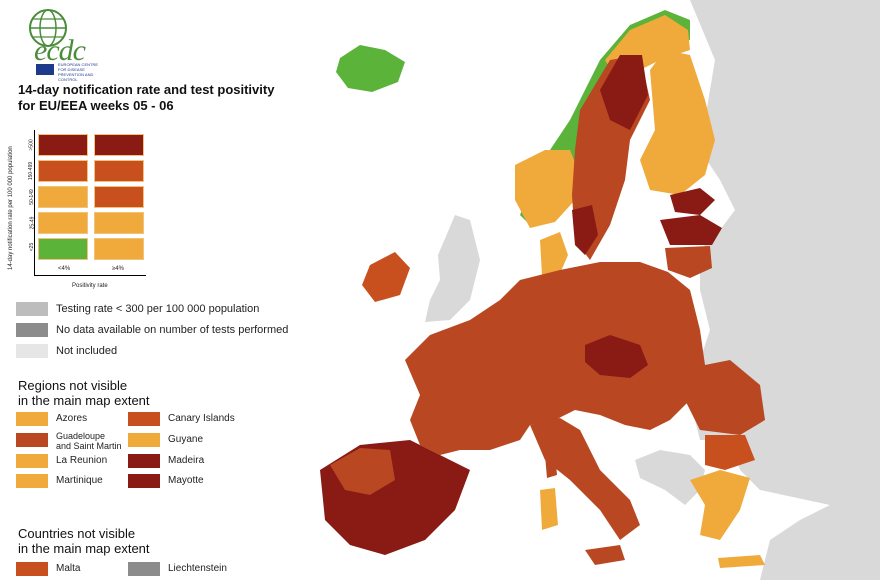 The width and height of the screenshot is (880, 580). Describe the element at coordinates (144, 569) in the screenshot. I see `swatch-liechtenstein` at that location.